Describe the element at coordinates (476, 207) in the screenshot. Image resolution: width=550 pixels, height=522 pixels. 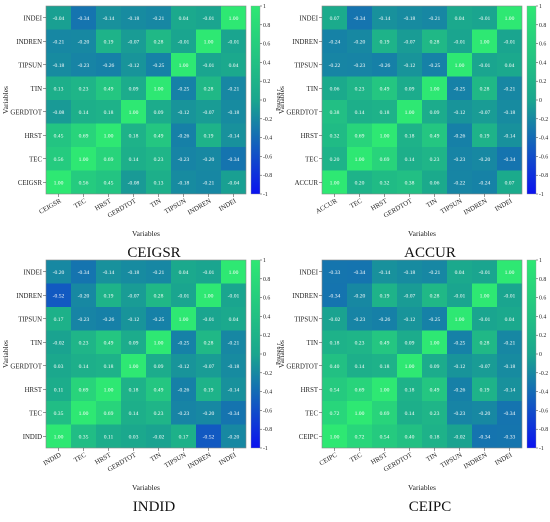
I see `x-tick-label: INDREN` at that location.